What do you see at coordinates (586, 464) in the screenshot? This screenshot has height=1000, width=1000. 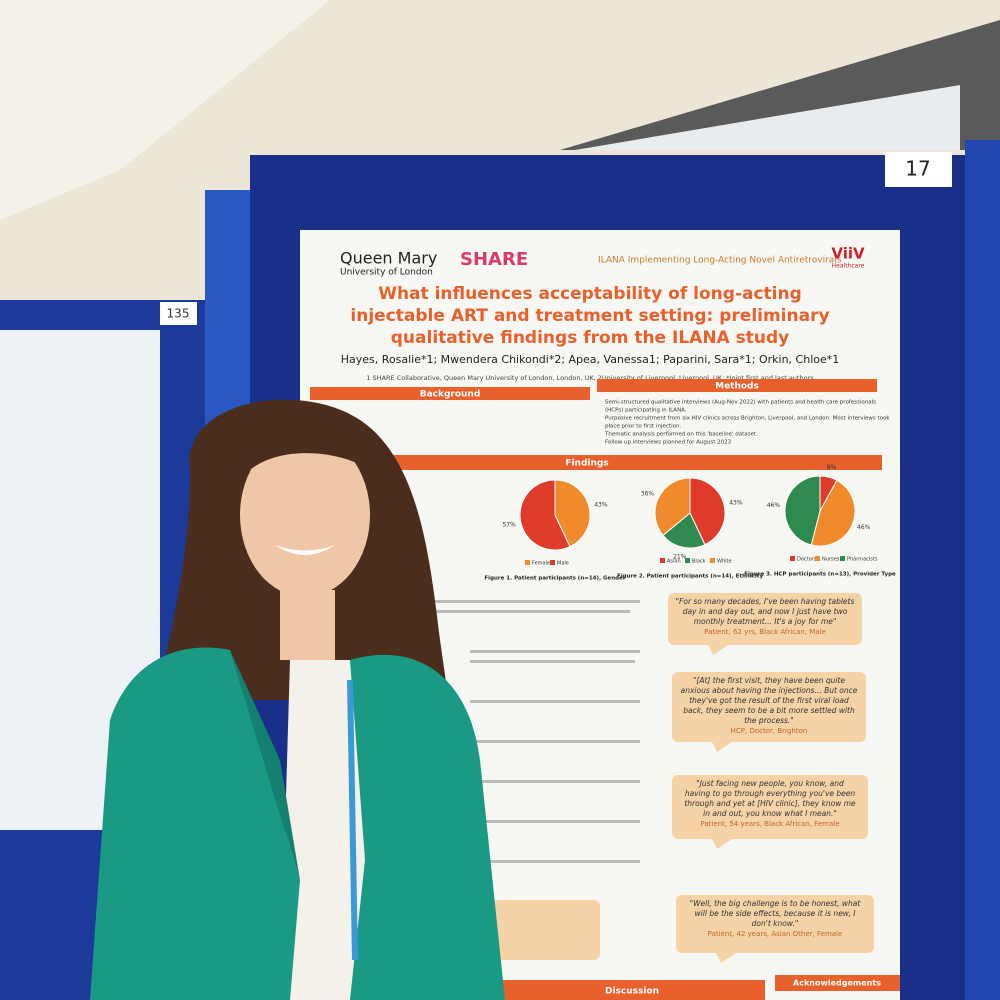 I see `section-header: Findings` at bounding box center [586, 464].